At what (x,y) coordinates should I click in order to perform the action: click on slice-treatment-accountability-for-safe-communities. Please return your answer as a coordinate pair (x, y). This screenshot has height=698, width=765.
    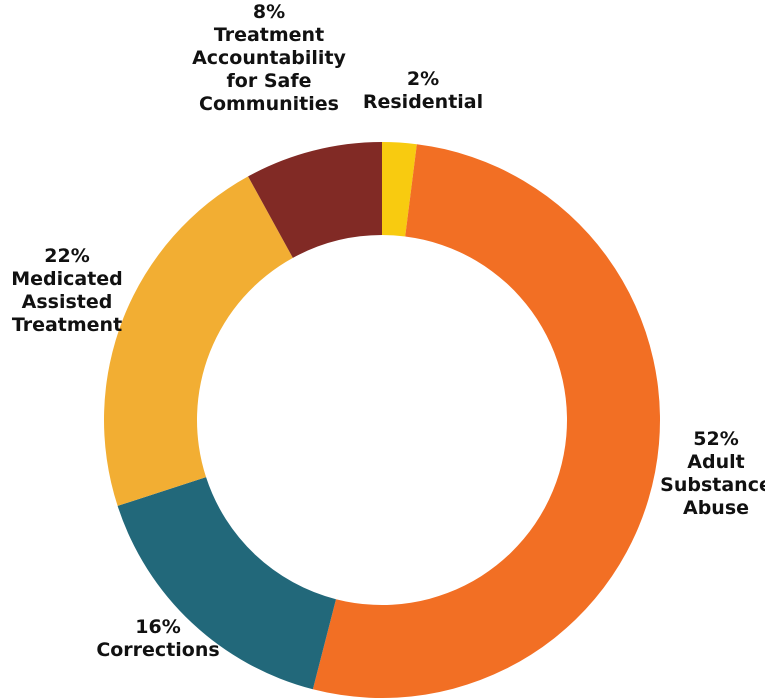
    Looking at the image, I should click on (315, 200).